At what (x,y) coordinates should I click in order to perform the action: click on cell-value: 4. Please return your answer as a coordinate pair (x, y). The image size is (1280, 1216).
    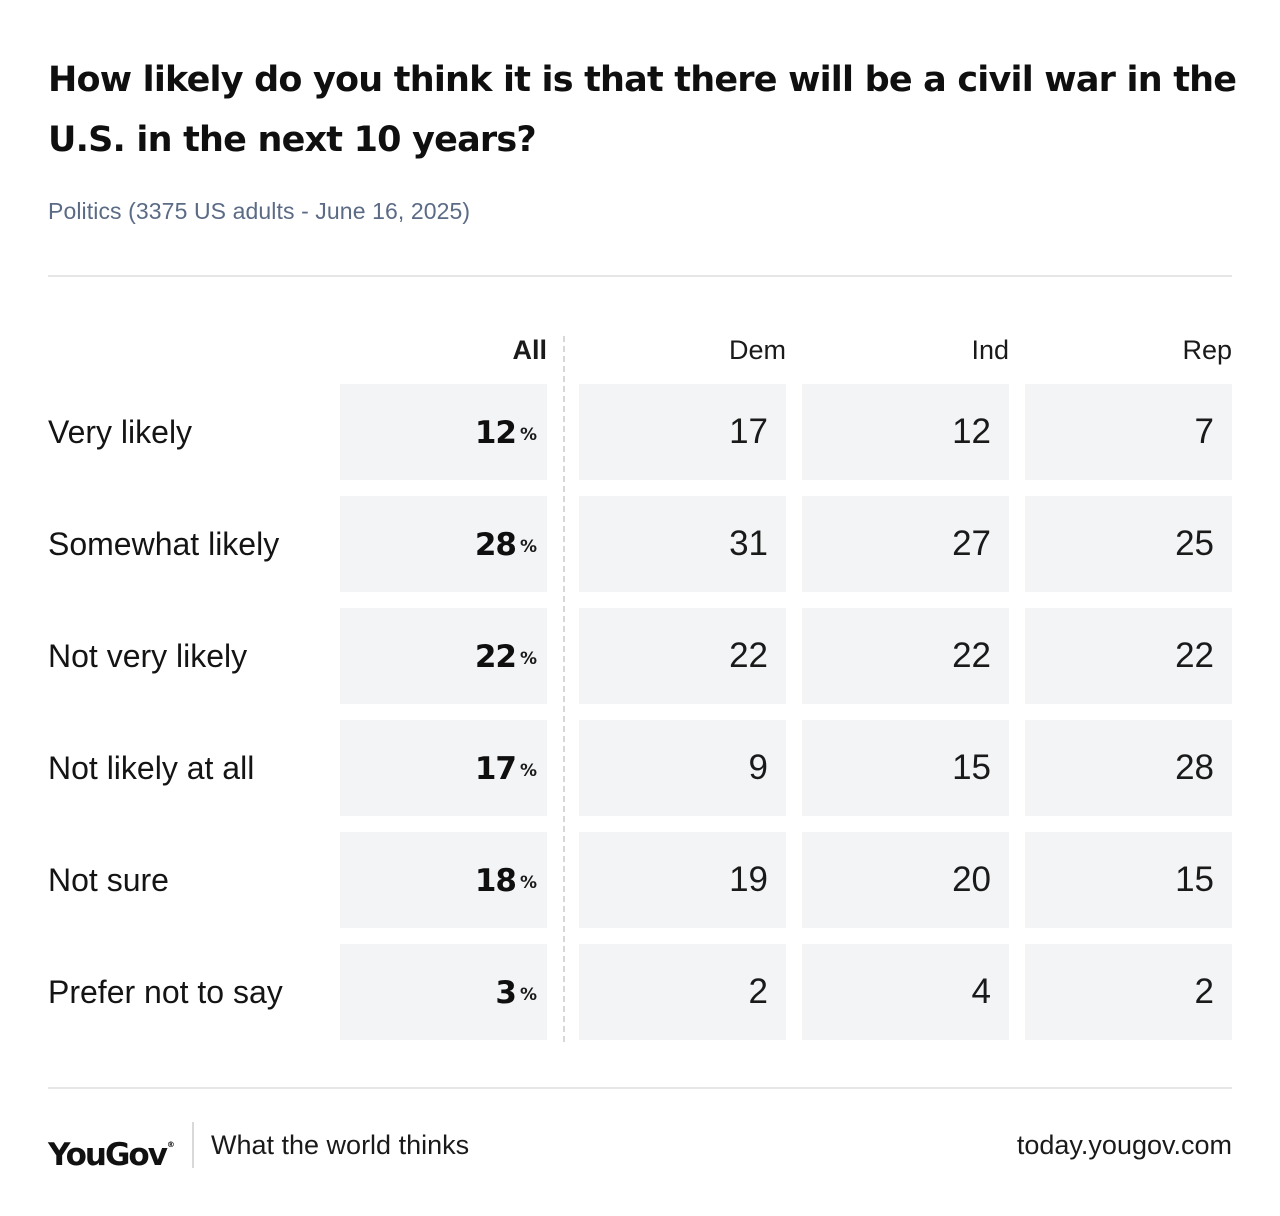
    Looking at the image, I should click on (981, 991).